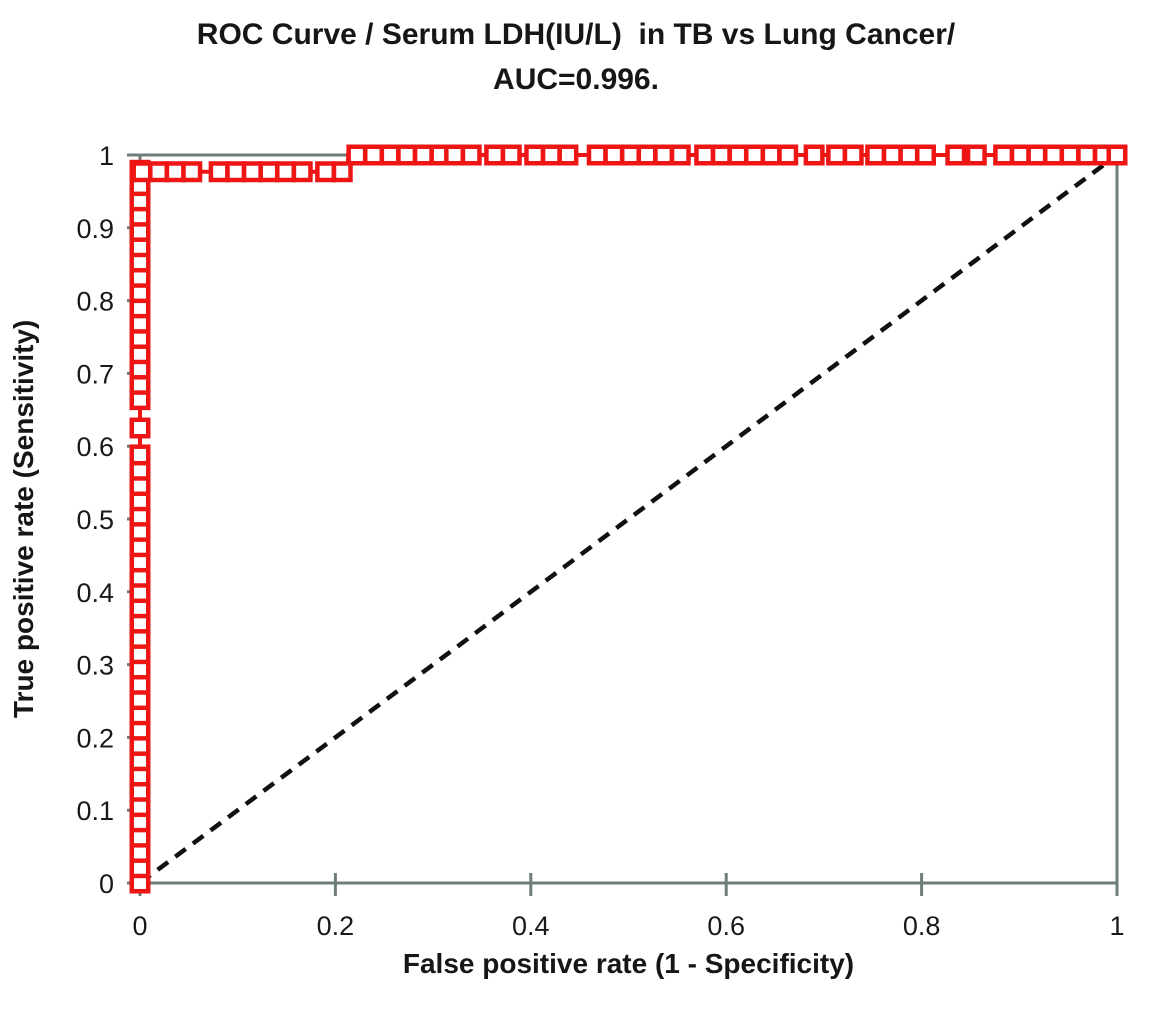  What do you see at coordinates (95, 447) in the screenshot?
I see `y-axis-tick-label: 0.6` at bounding box center [95, 447].